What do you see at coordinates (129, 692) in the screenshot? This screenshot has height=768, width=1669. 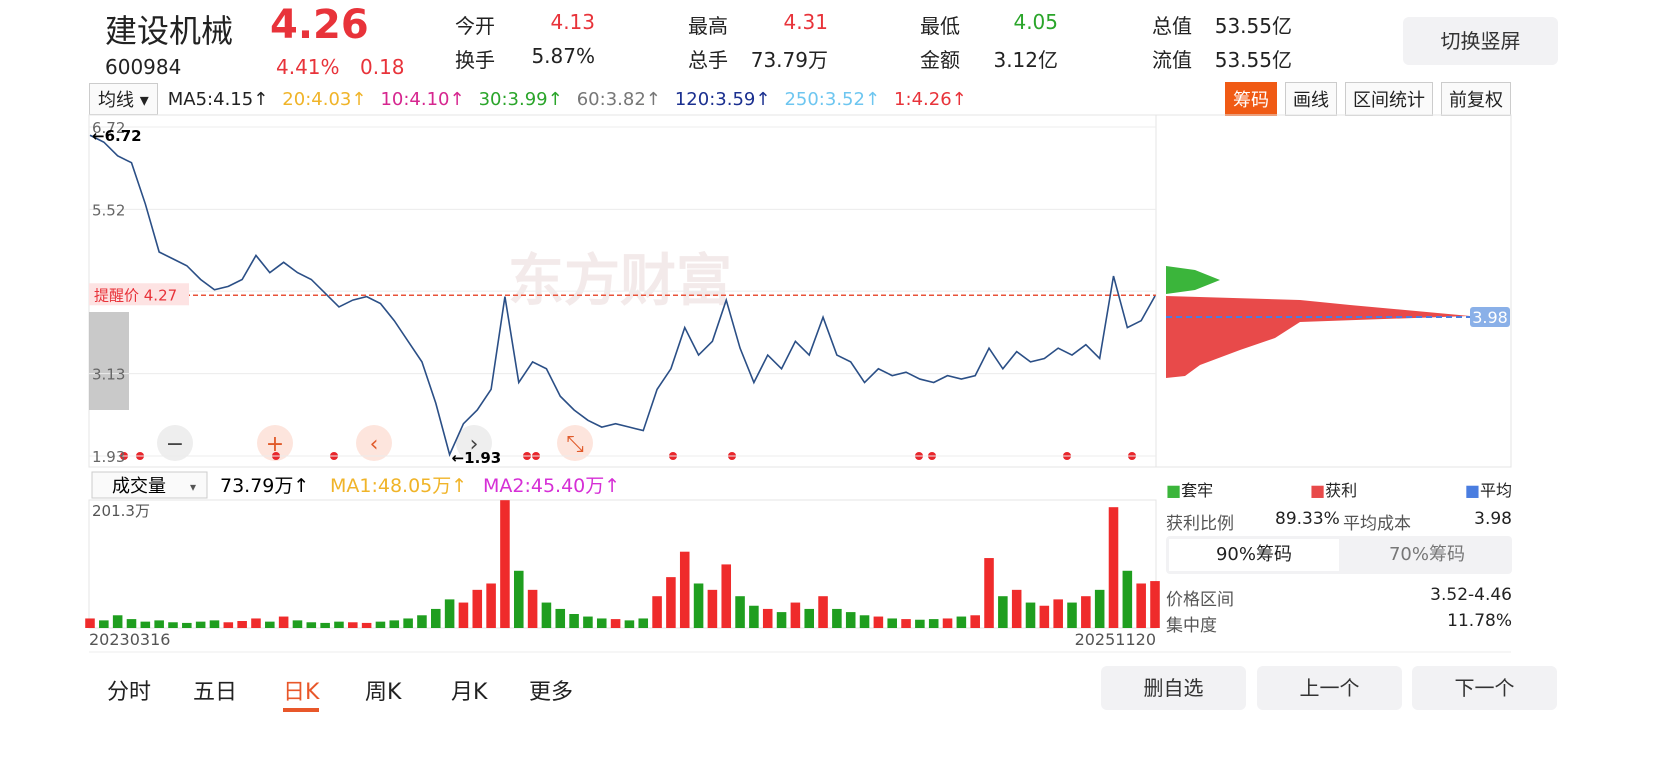 I see `nav-tab: 分时` at bounding box center [129, 692].